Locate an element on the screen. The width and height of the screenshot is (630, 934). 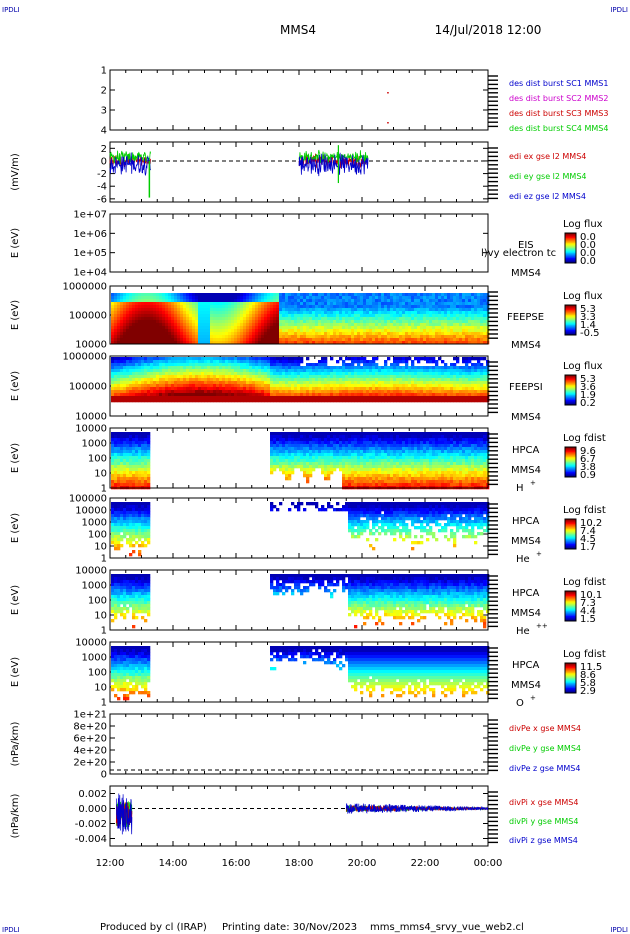
y-tick-label: 6e+20 is located at coordinates (90, 739).